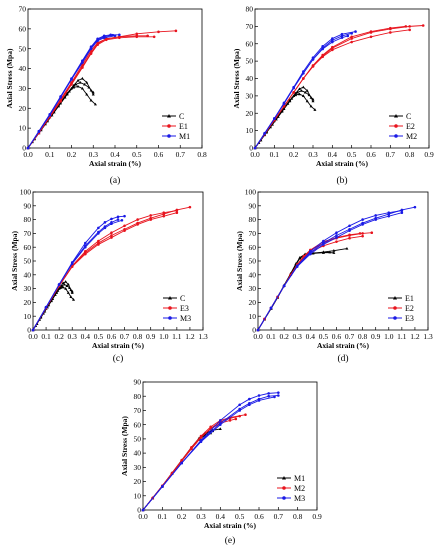 Image resolution: width=440 pixels, height=550 pixels. I want to click on legend-label: E1, so click(183, 126).